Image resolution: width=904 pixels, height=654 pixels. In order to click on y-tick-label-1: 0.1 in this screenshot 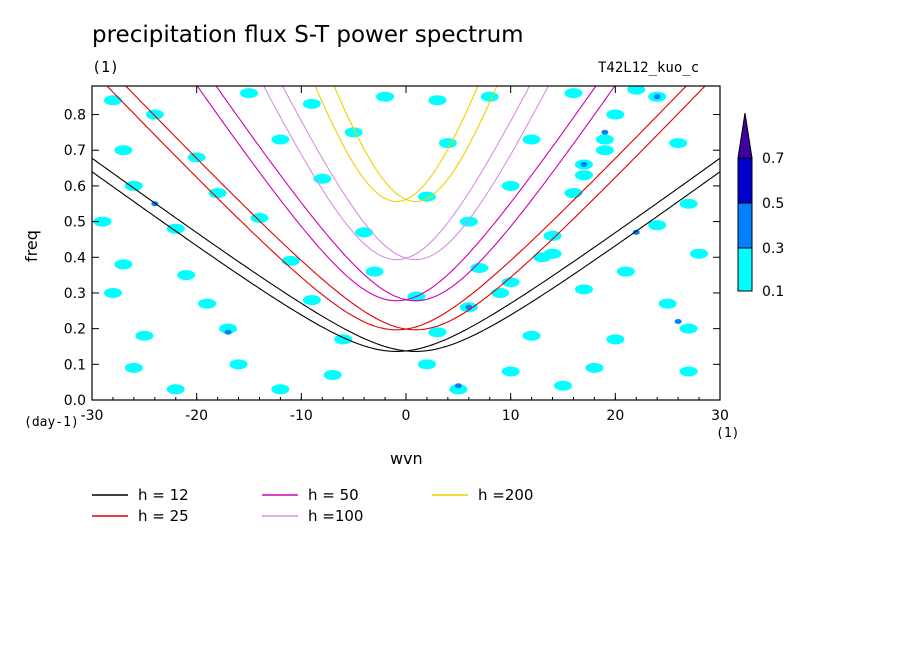, I will do `click(75, 365)`.